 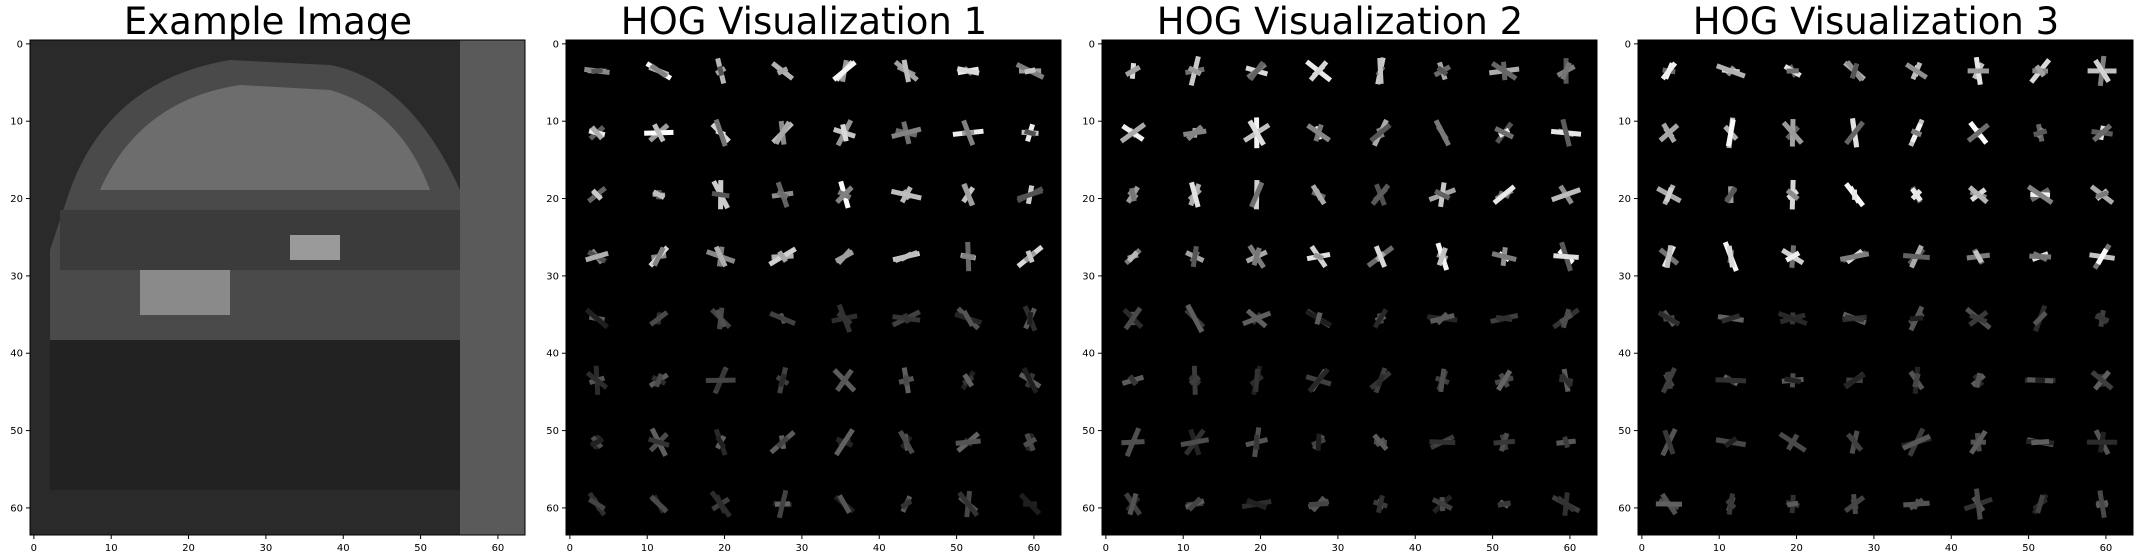 I want to click on photo-shape, so click(x=185, y=292).